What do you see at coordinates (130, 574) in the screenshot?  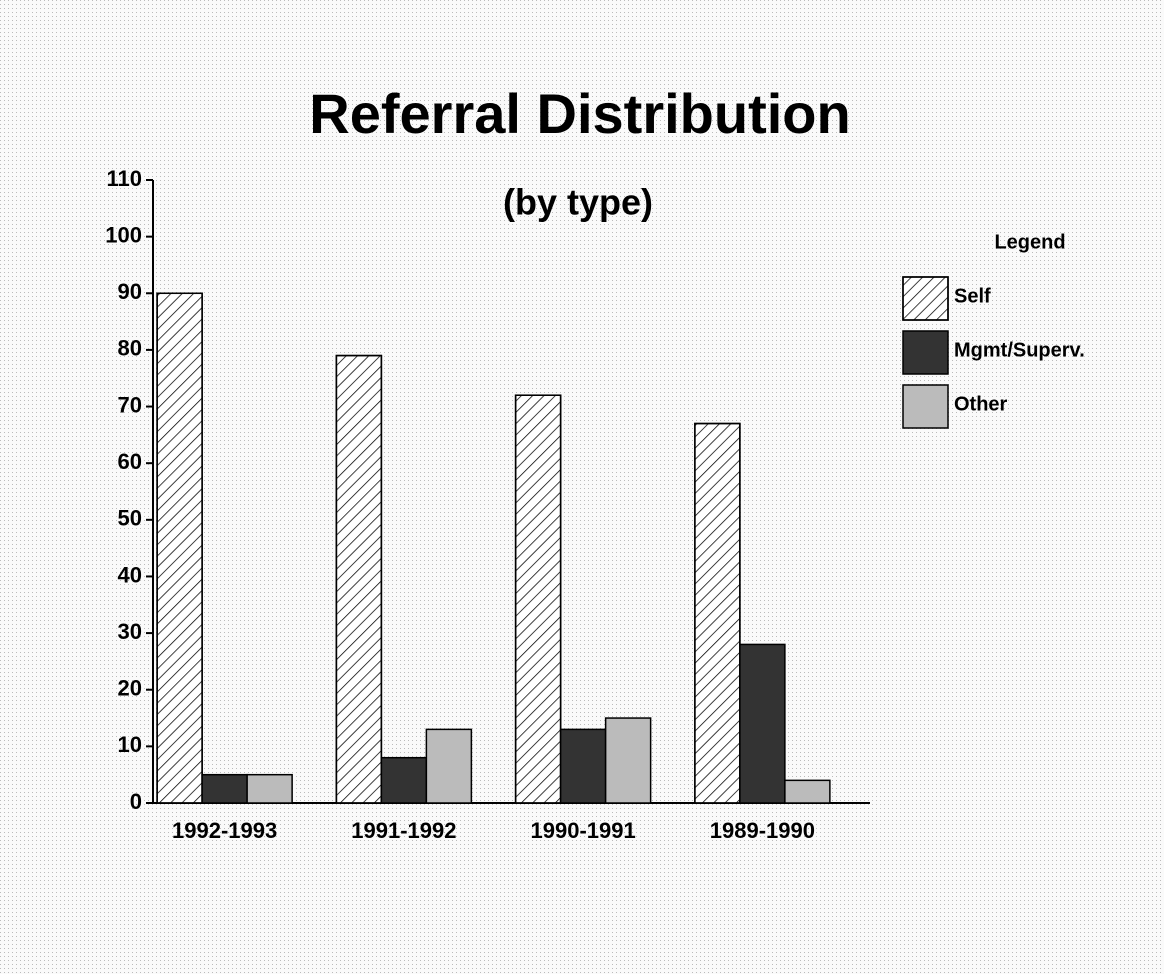 I see `y-tick-label: 40` at bounding box center [130, 574].